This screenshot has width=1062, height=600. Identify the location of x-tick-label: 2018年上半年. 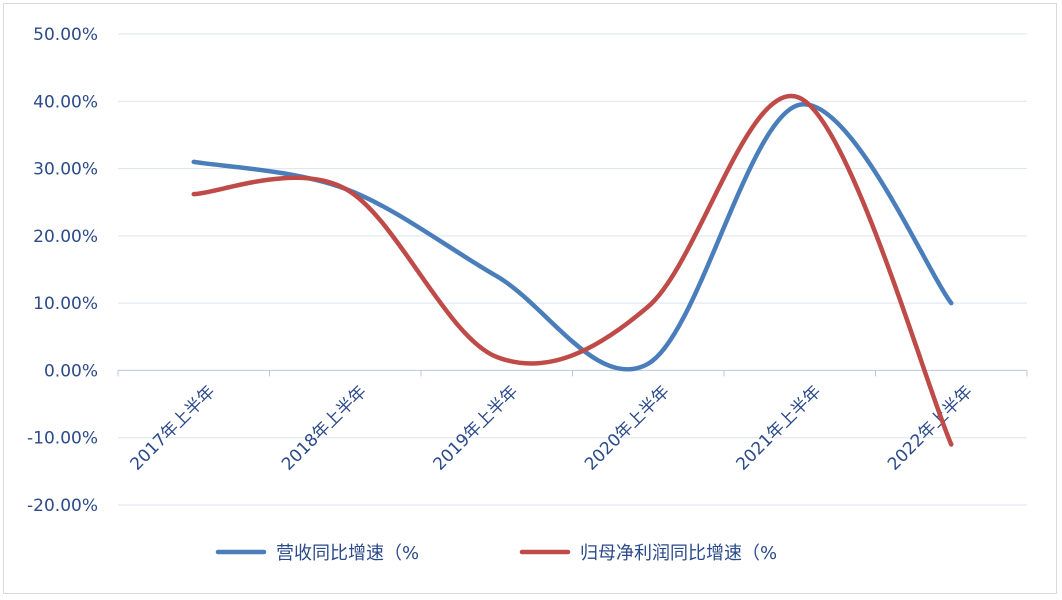
(324, 428).